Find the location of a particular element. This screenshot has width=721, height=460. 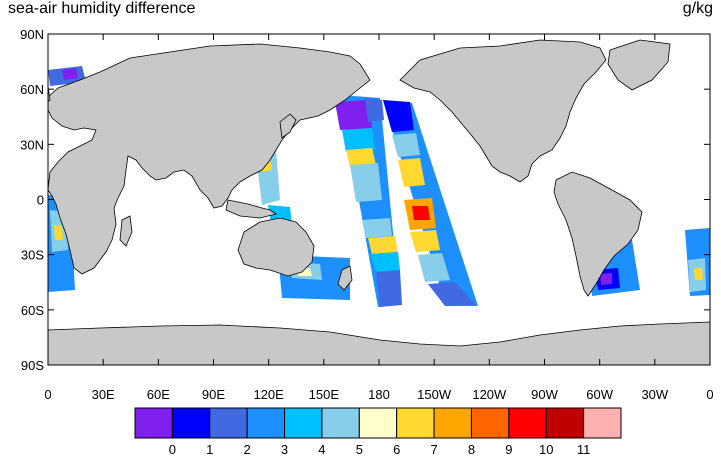

australia-land is located at coordinates (276, 247).